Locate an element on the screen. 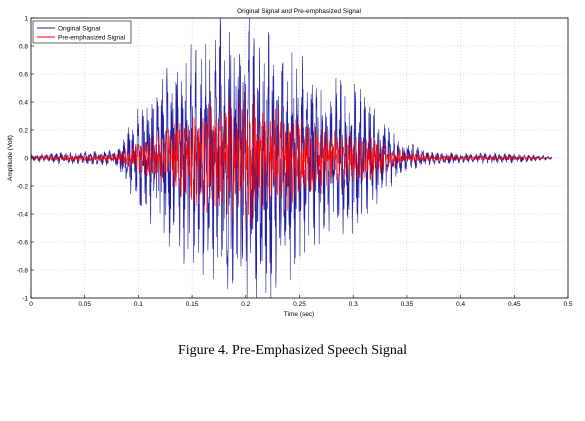 This screenshot has width=585, height=421. x-tick-label: 0.5 is located at coordinates (567, 304).